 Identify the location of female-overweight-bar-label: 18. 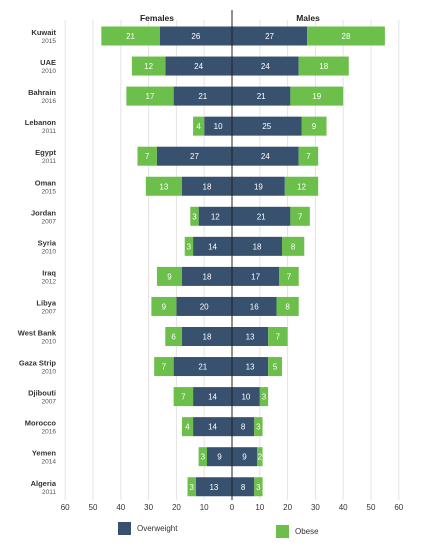
(207, 186).